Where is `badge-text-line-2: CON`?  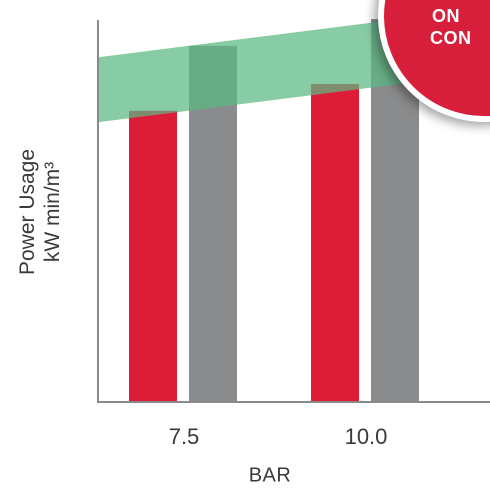
badge-text-line-2: CON is located at coordinates (451, 38).